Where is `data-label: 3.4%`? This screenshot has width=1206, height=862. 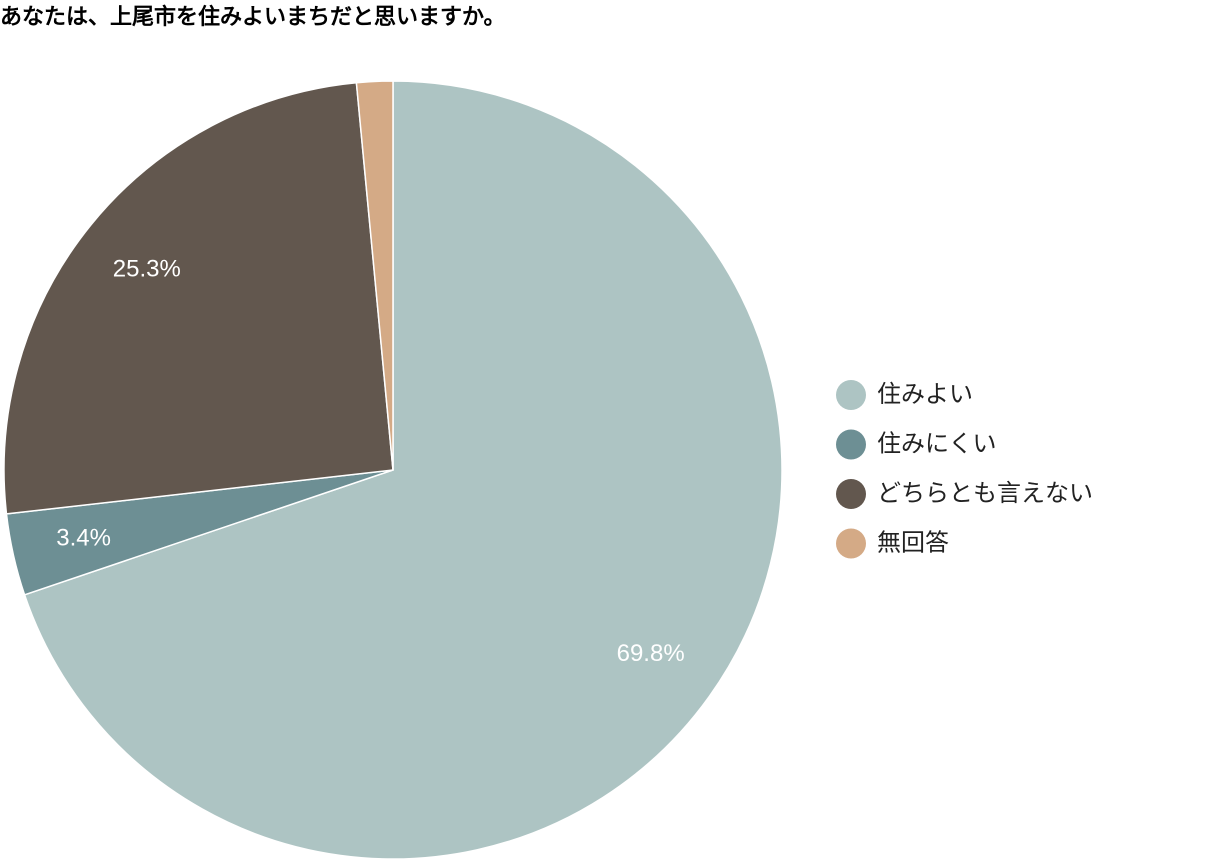 data-label: 3.4% is located at coordinates (83, 538).